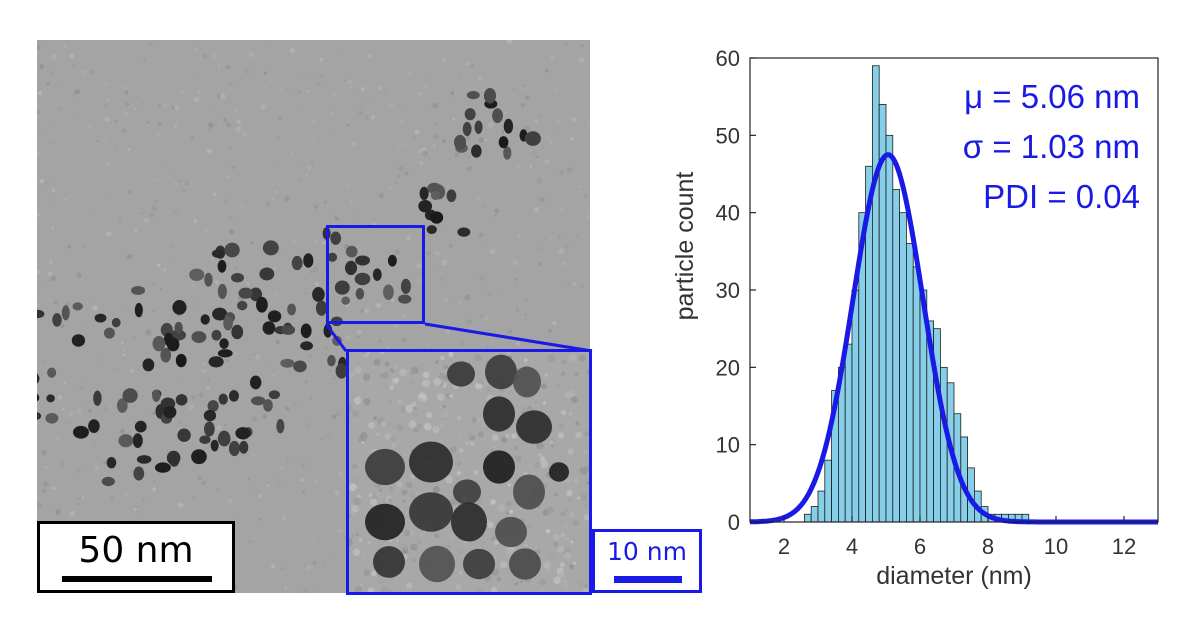 The image size is (1200, 636). I want to click on y-tick-label: 10, so click(728, 445).